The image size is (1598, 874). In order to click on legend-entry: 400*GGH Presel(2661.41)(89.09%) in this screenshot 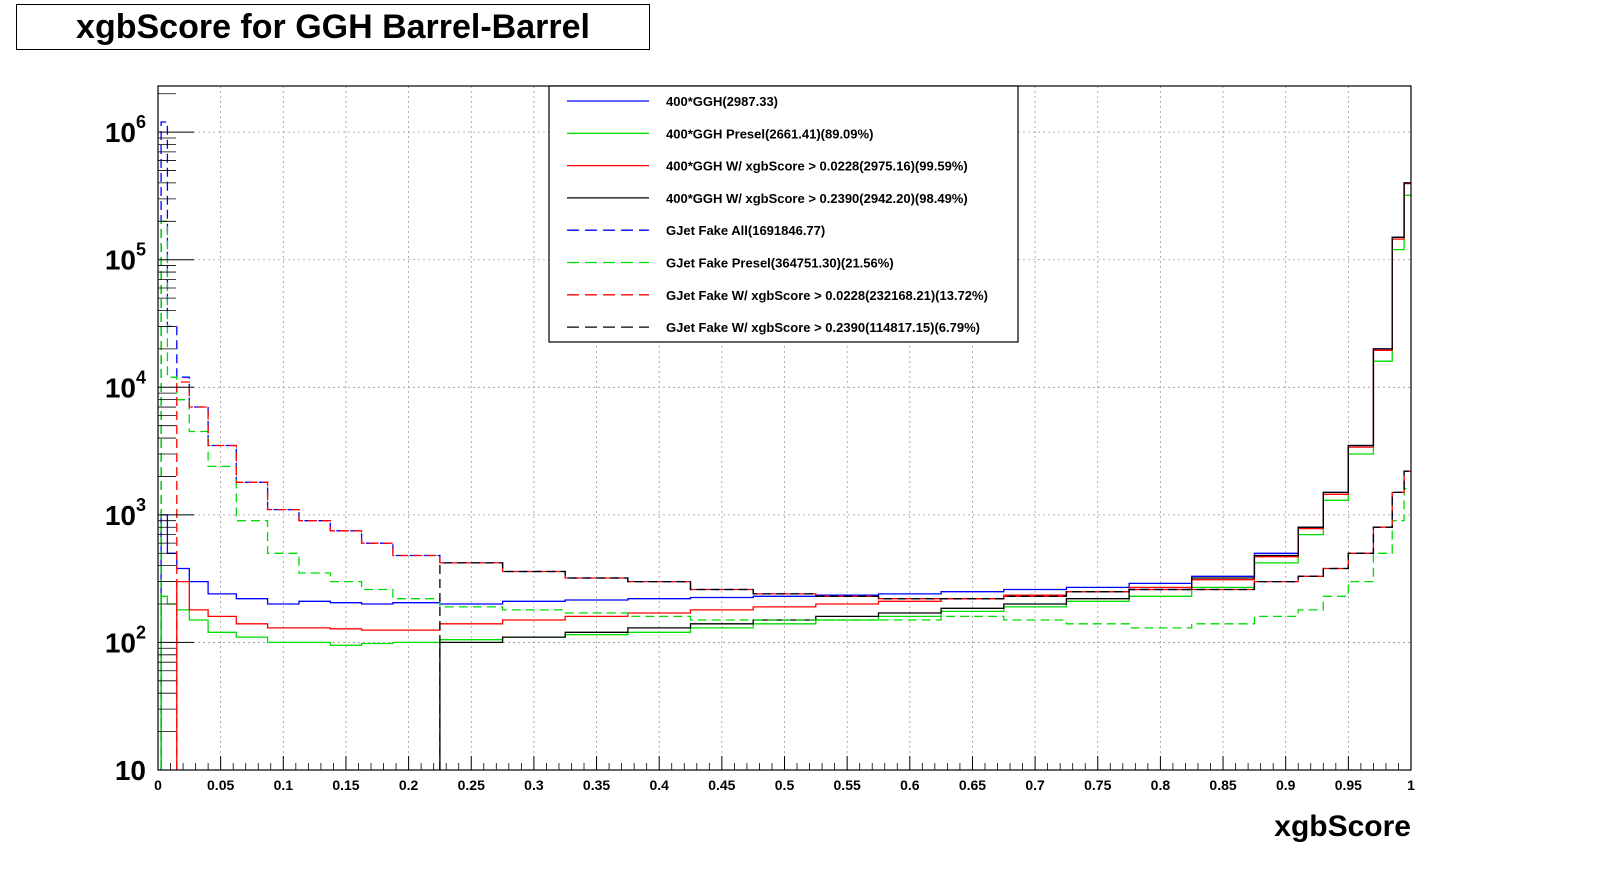, I will do `click(769, 133)`.